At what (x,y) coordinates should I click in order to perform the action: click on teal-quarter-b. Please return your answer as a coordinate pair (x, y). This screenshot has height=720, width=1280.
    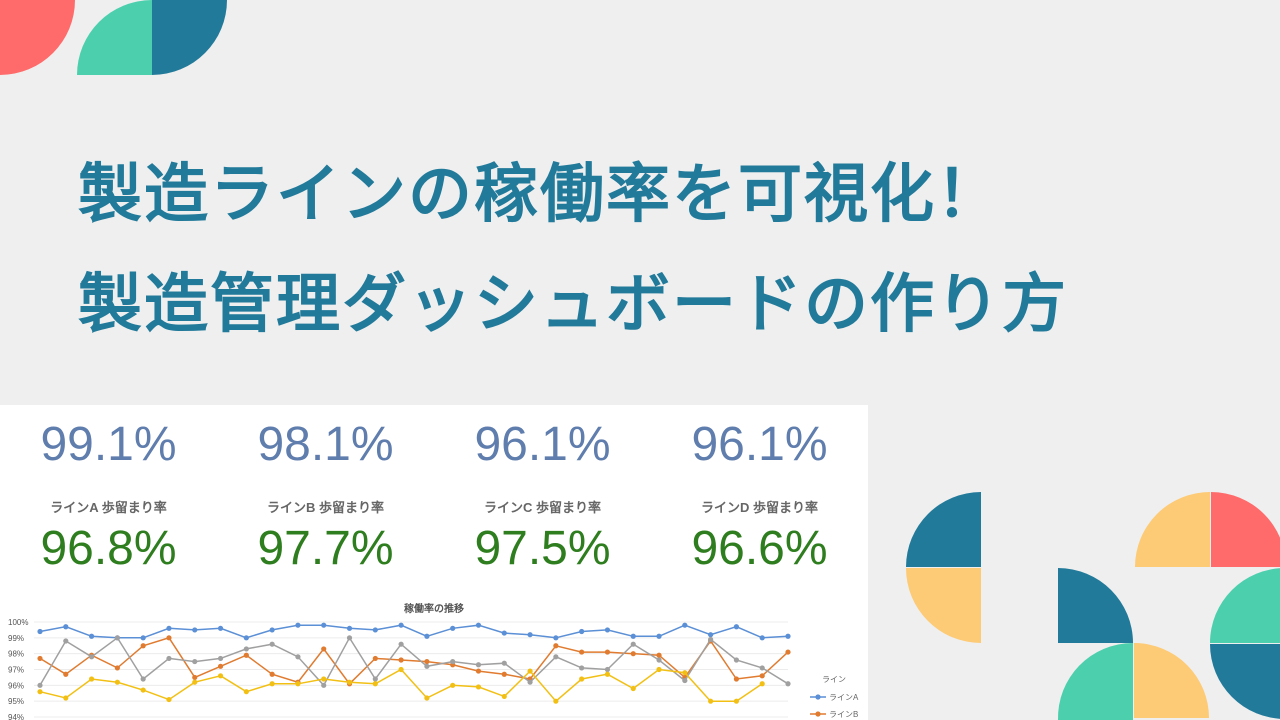
    Looking at the image, I should click on (1095, 605).